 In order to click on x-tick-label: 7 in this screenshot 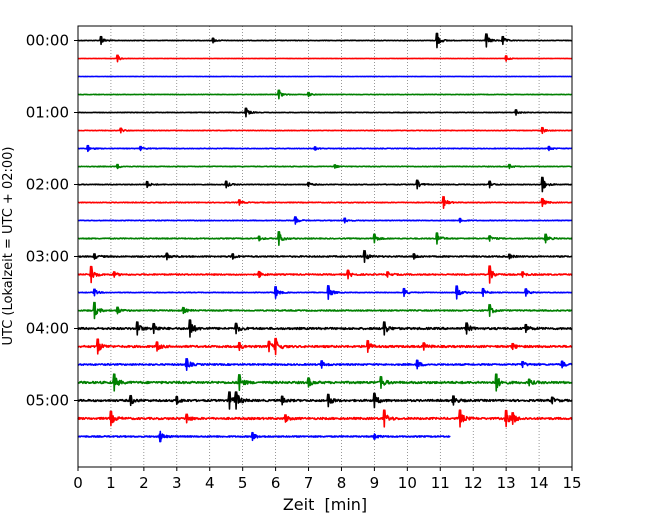, I will do `click(309, 483)`.